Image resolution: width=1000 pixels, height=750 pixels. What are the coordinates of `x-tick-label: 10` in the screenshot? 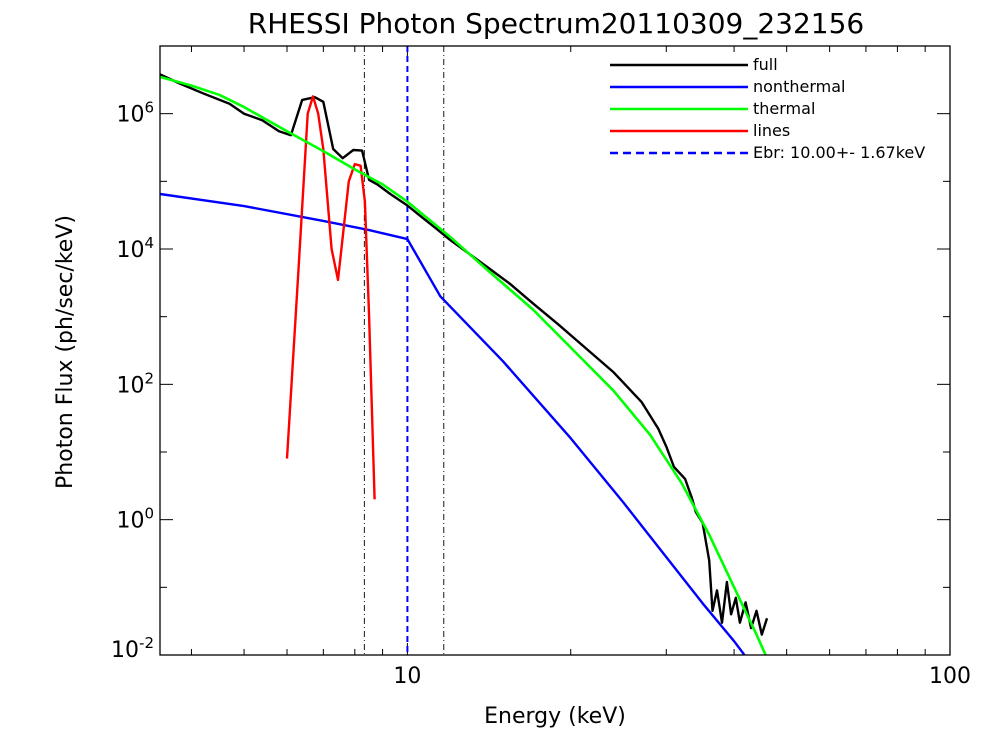 It's located at (407, 676).